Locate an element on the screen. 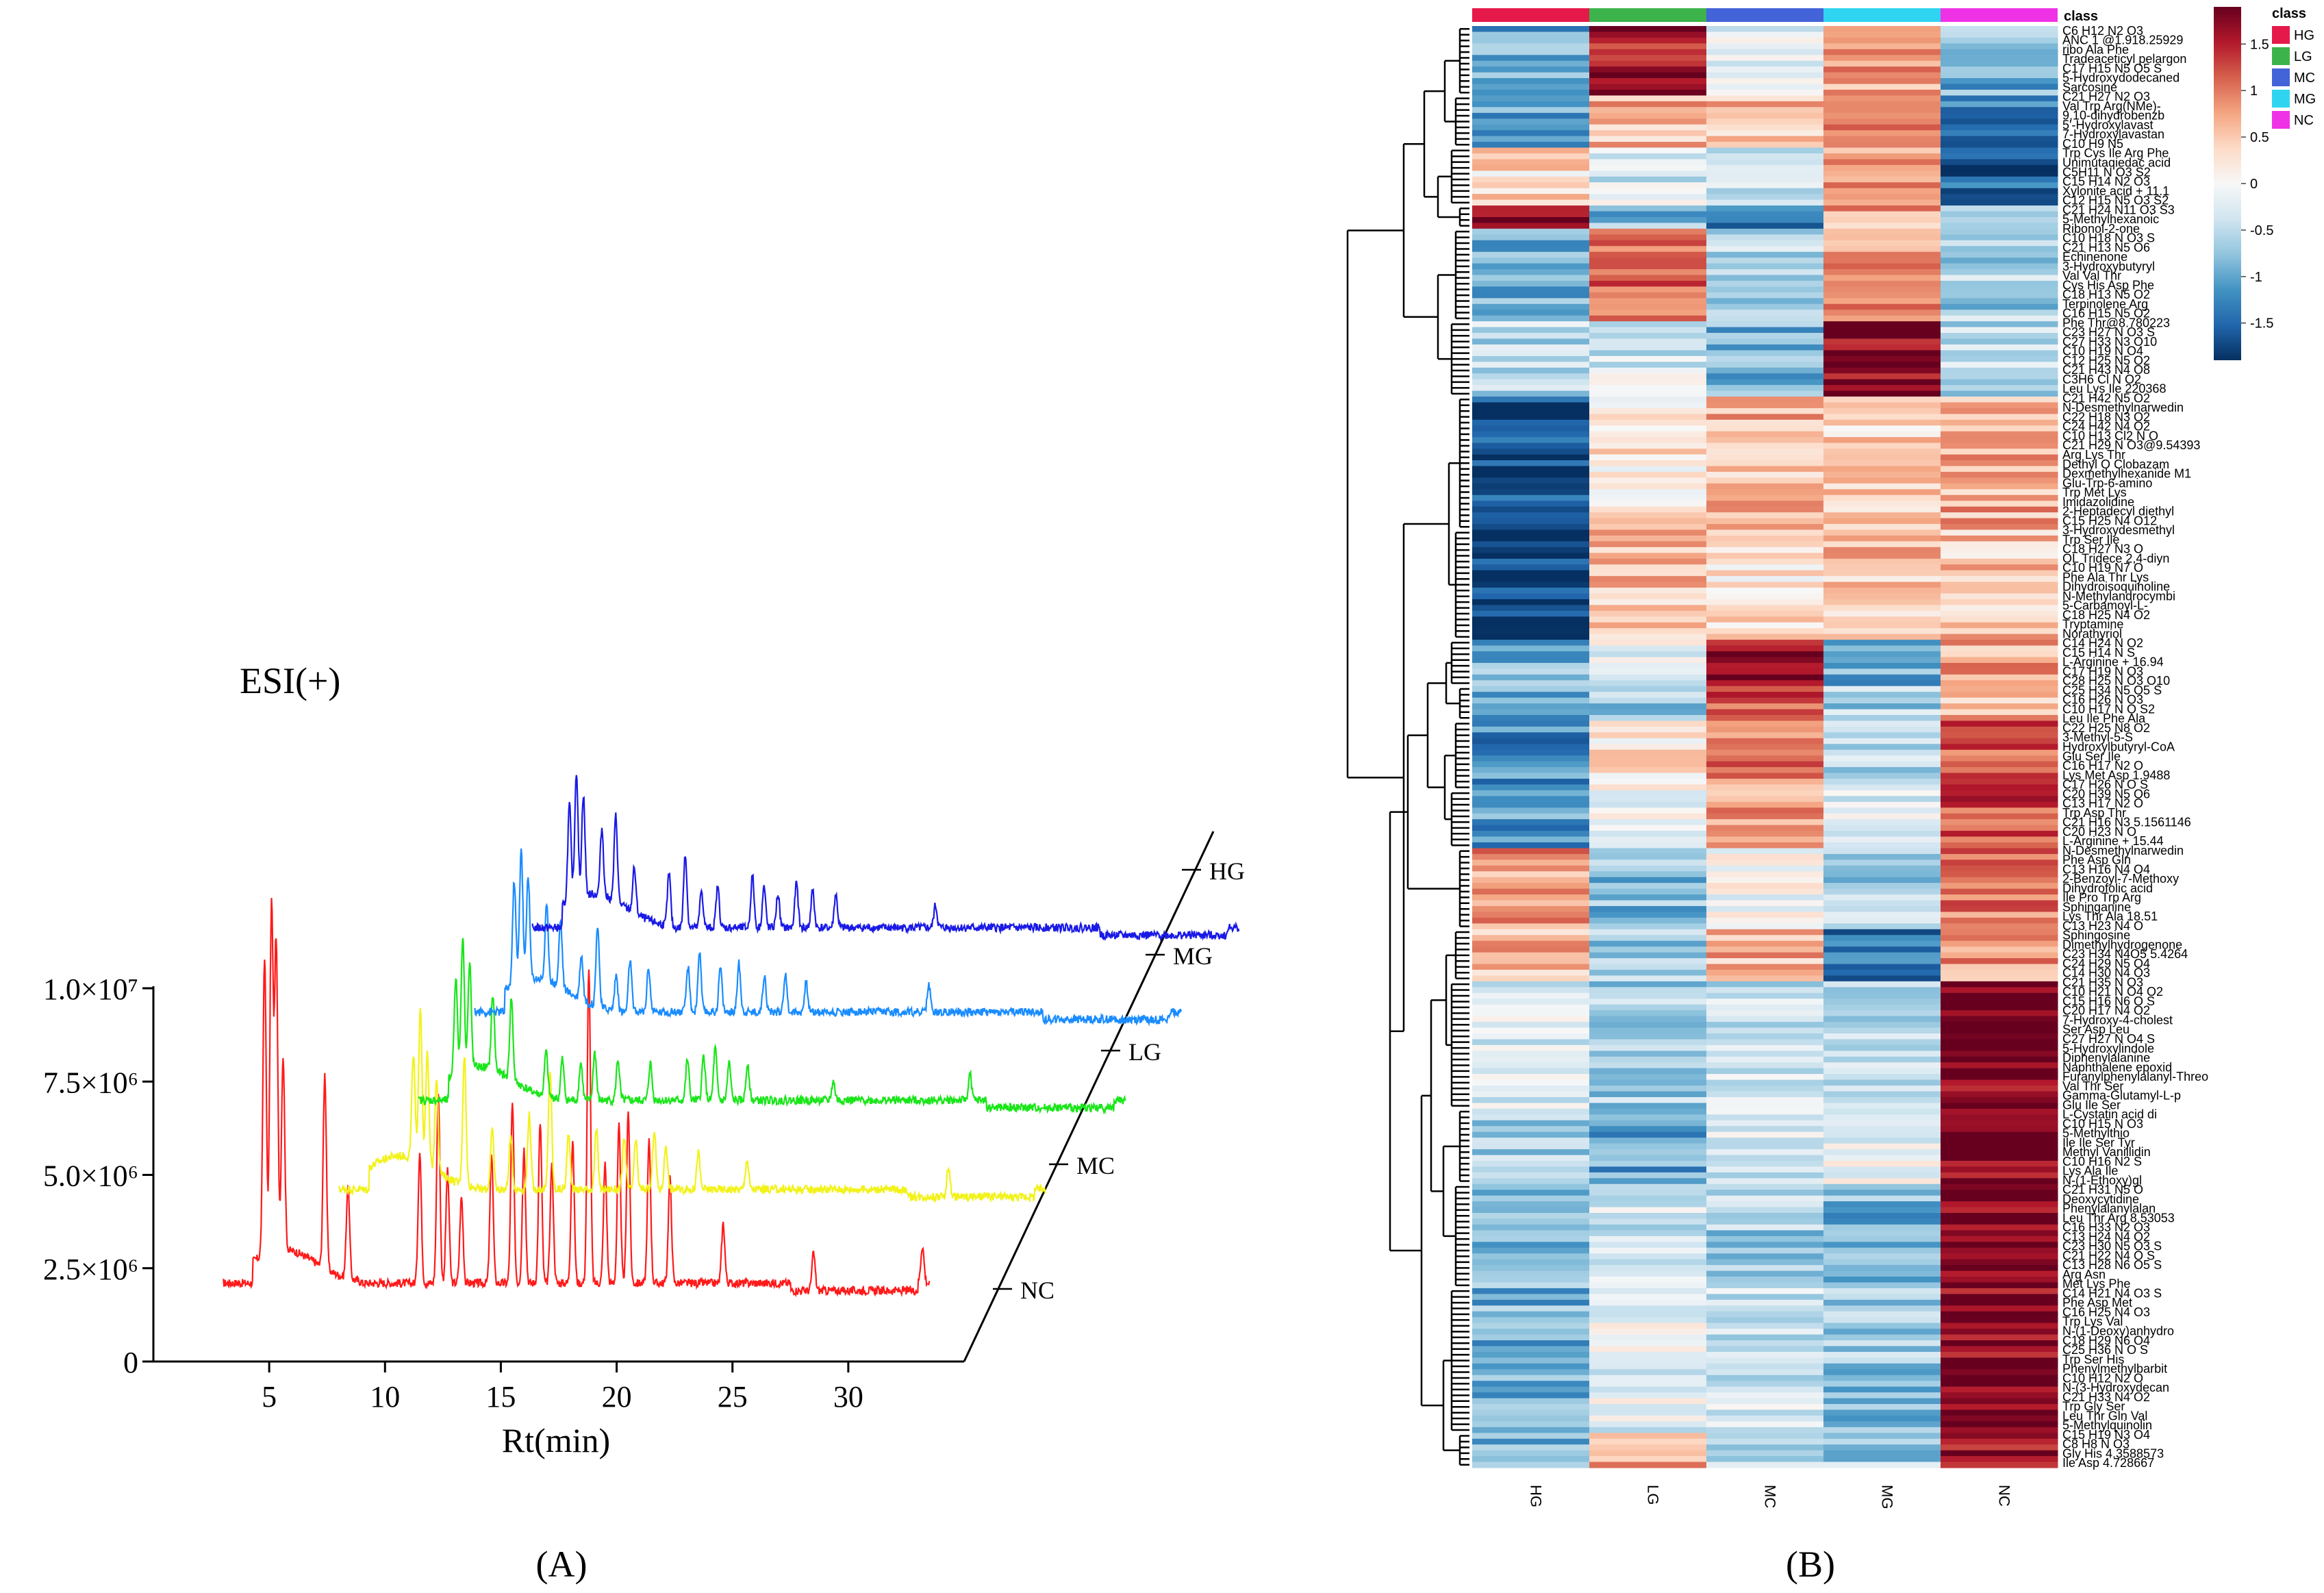 This screenshot has height=1593, width=2324. x-tick-label: 15 is located at coordinates (500, 1397).